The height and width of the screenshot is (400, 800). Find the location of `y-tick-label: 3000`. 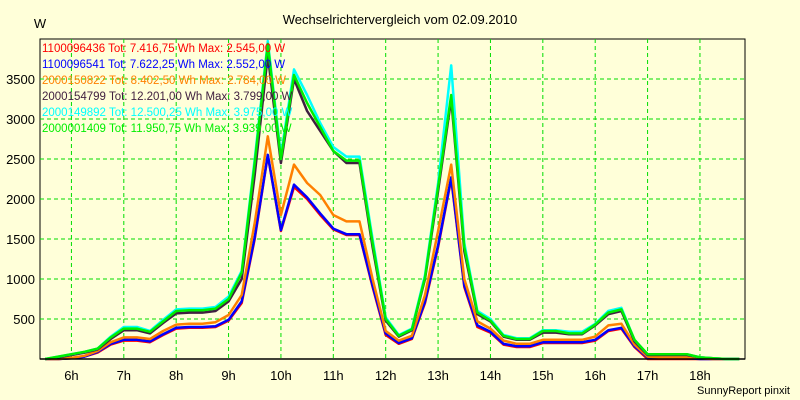

y-tick-label: 3000 is located at coordinates (20, 119).